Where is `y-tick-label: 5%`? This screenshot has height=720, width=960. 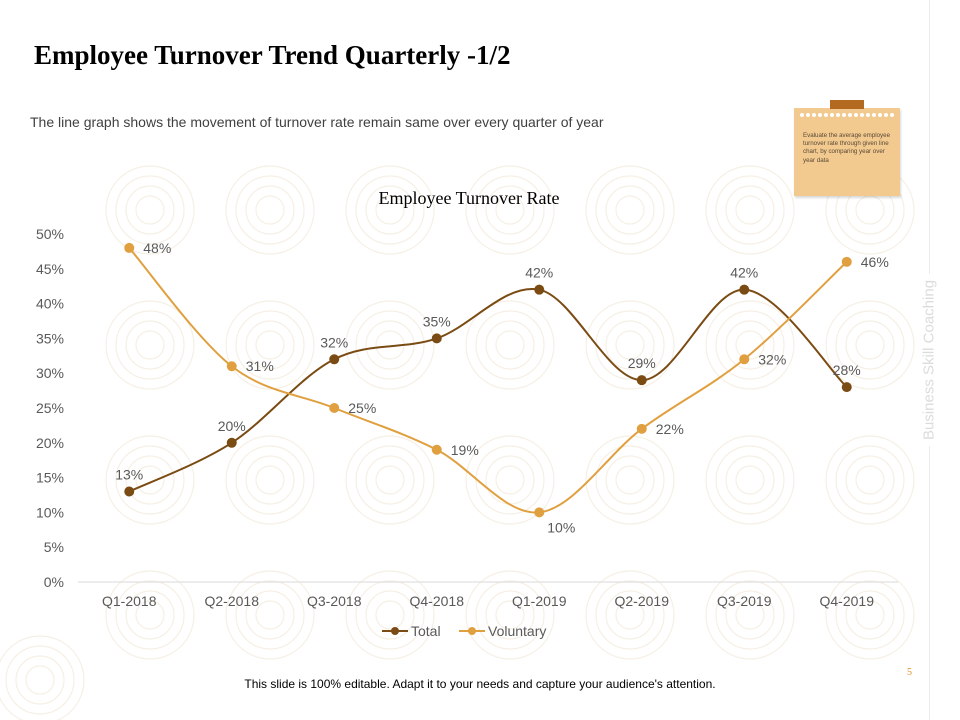 y-tick-label: 5% is located at coordinates (54, 547).